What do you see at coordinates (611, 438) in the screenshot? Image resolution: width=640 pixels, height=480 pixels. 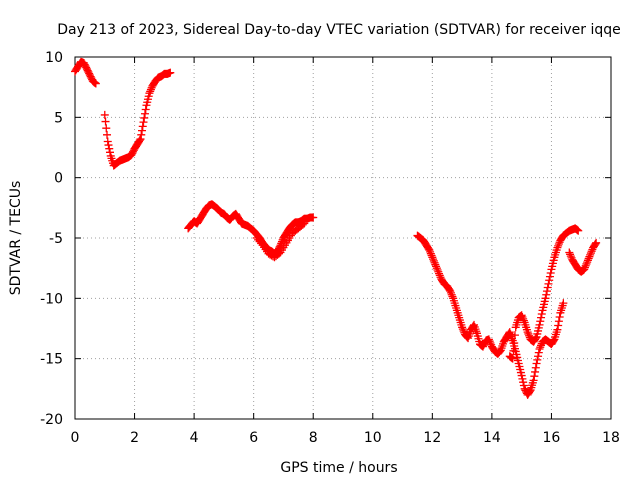 I see `x-tick-label: 18` at bounding box center [611, 438].